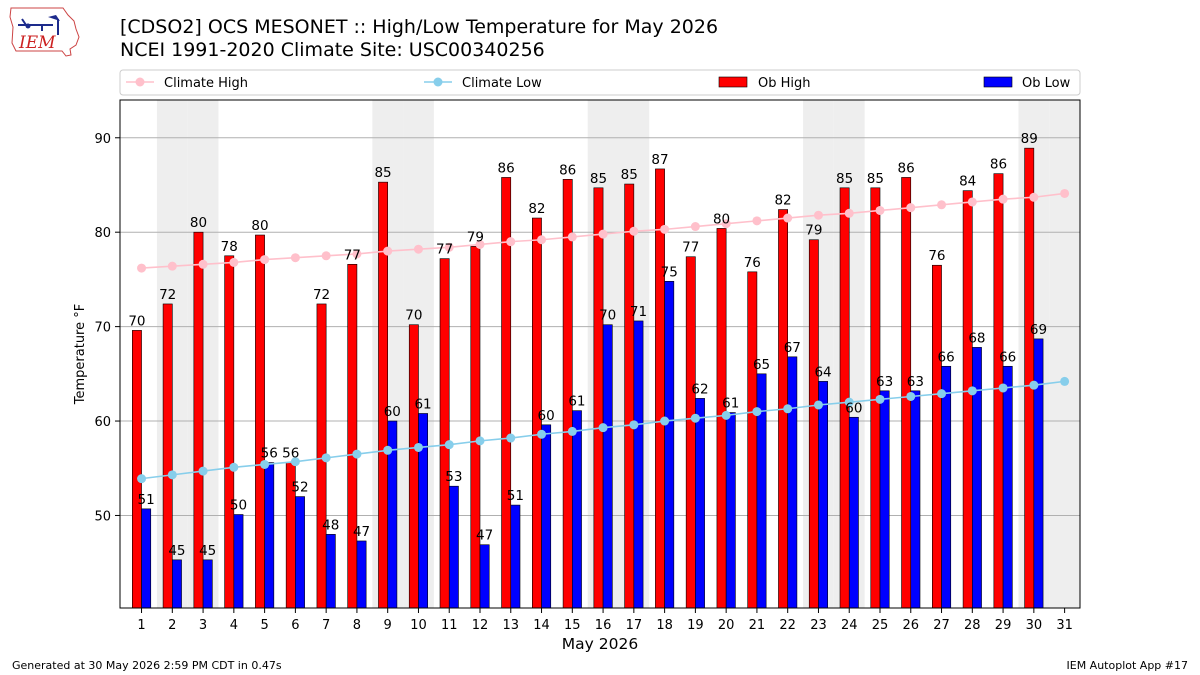 This screenshot has width=1200, height=675. What do you see at coordinates (998, 82) in the screenshot?
I see `legend-ob-low-swatch` at bounding box center [998, 82].